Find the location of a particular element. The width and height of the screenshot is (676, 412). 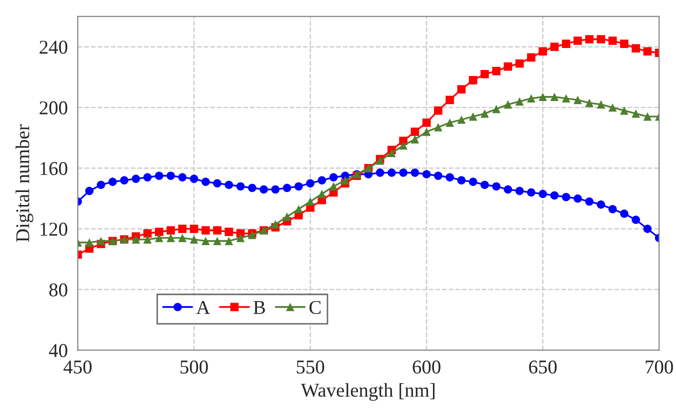

x-tick-label: 600 is located at coordinates (426, 367).